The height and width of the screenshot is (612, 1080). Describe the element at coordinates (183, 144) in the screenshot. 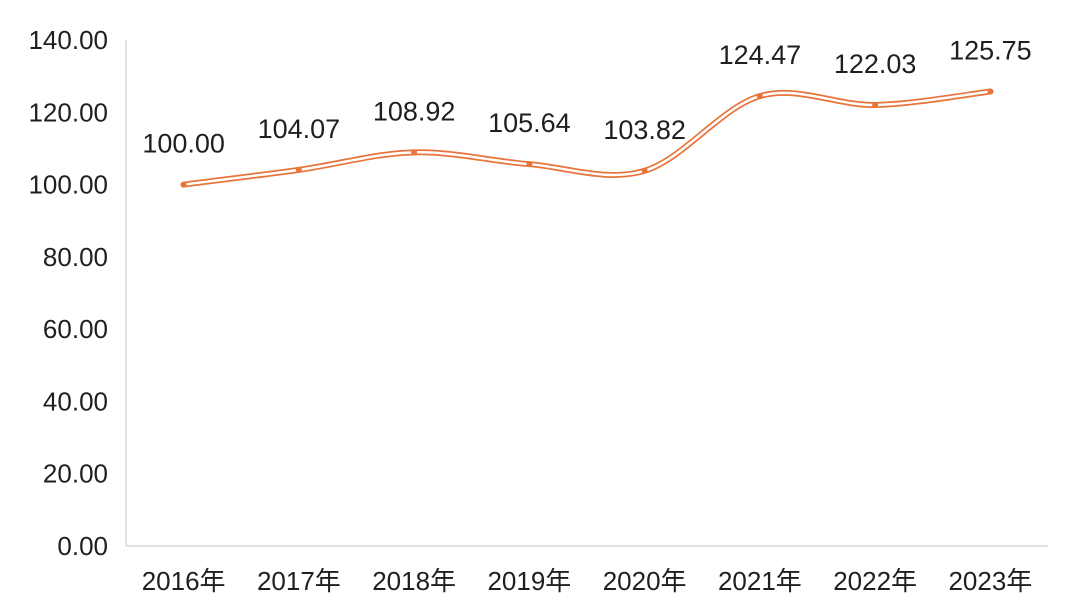

I see `data-label: 100.00` at that location.